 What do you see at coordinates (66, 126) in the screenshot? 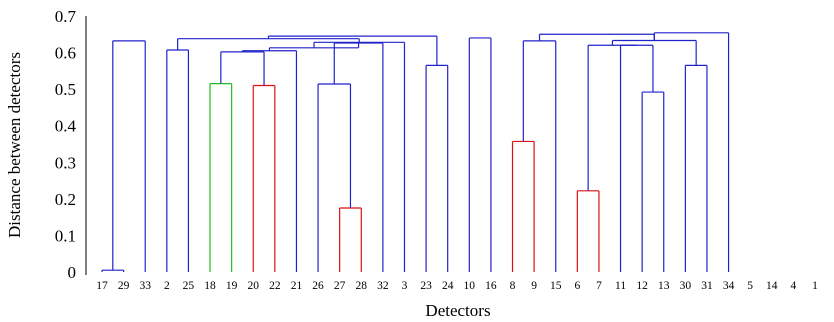
I see `y-tick-label: 0.4` at bounding box center [66, 126].